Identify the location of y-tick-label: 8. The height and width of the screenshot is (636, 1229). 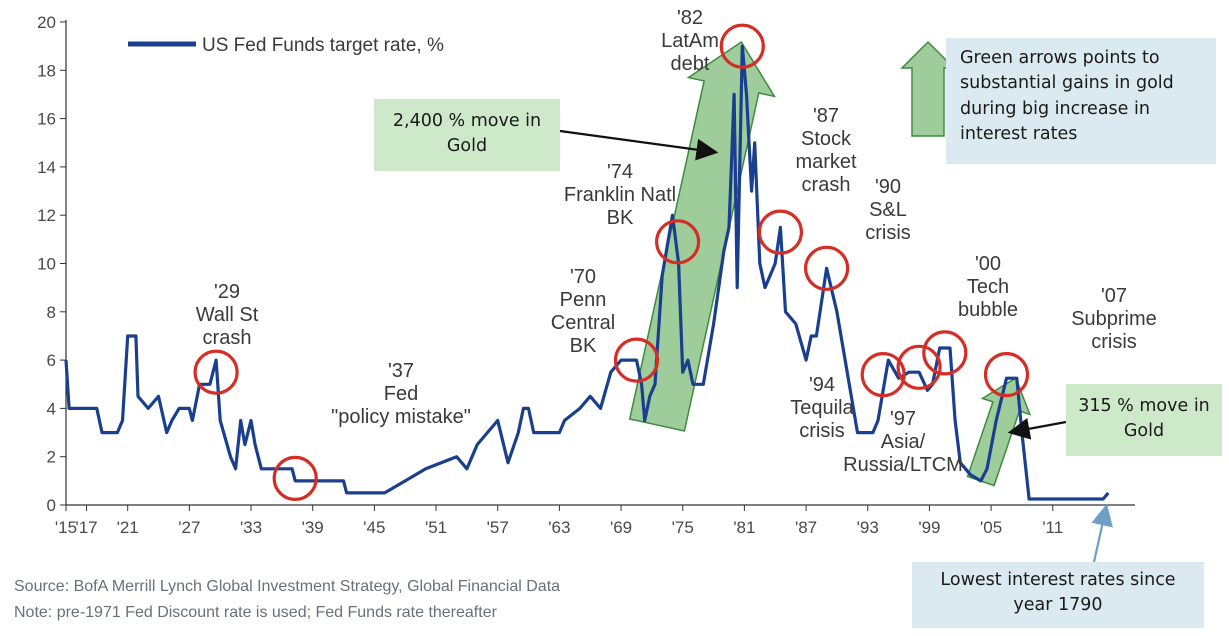
(51, 312).